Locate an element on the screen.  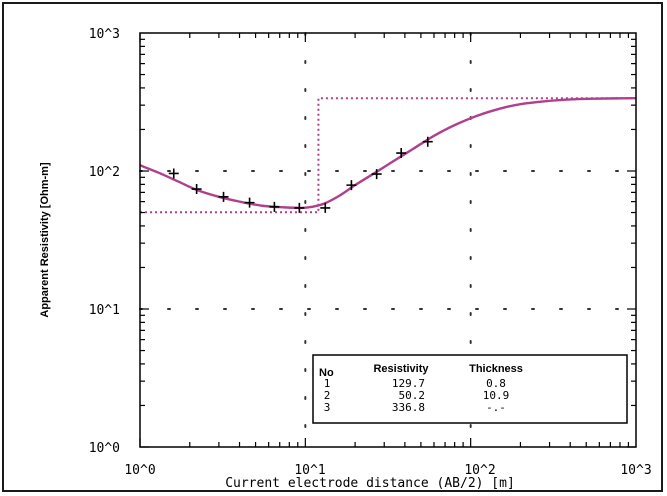
table-cell-thickness: -.- is located at coordinates (496, 407).